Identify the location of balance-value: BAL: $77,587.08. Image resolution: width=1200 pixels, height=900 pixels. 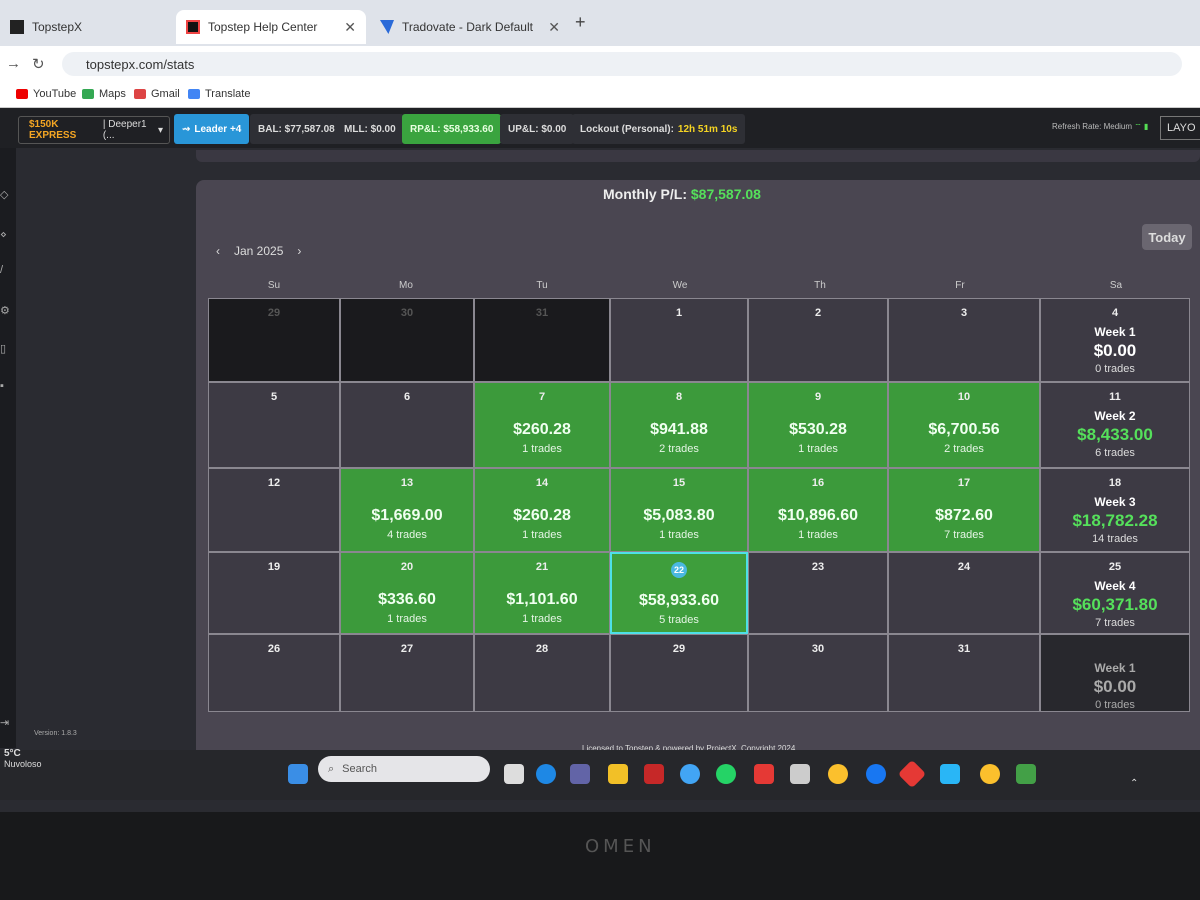
(296, 129).